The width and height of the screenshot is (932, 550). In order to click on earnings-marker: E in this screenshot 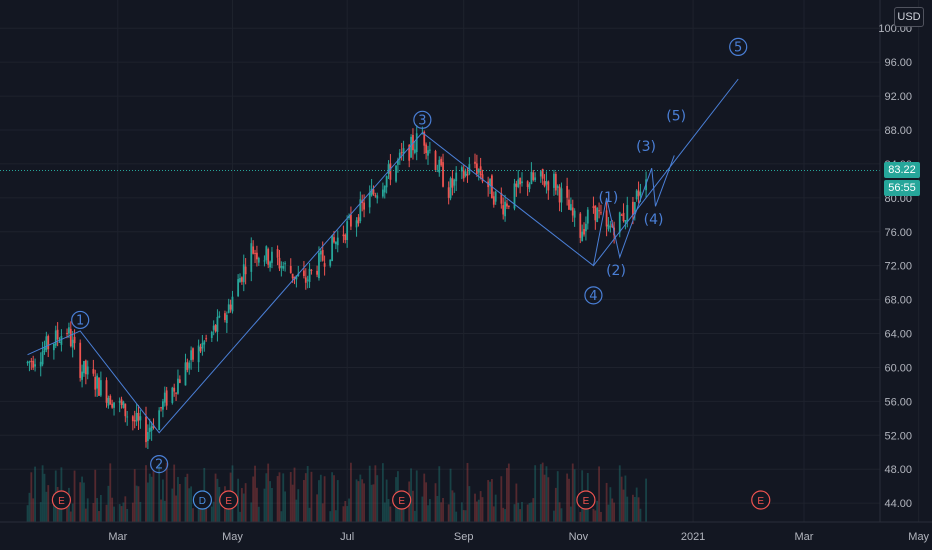, I will do `click(586, 500)`.